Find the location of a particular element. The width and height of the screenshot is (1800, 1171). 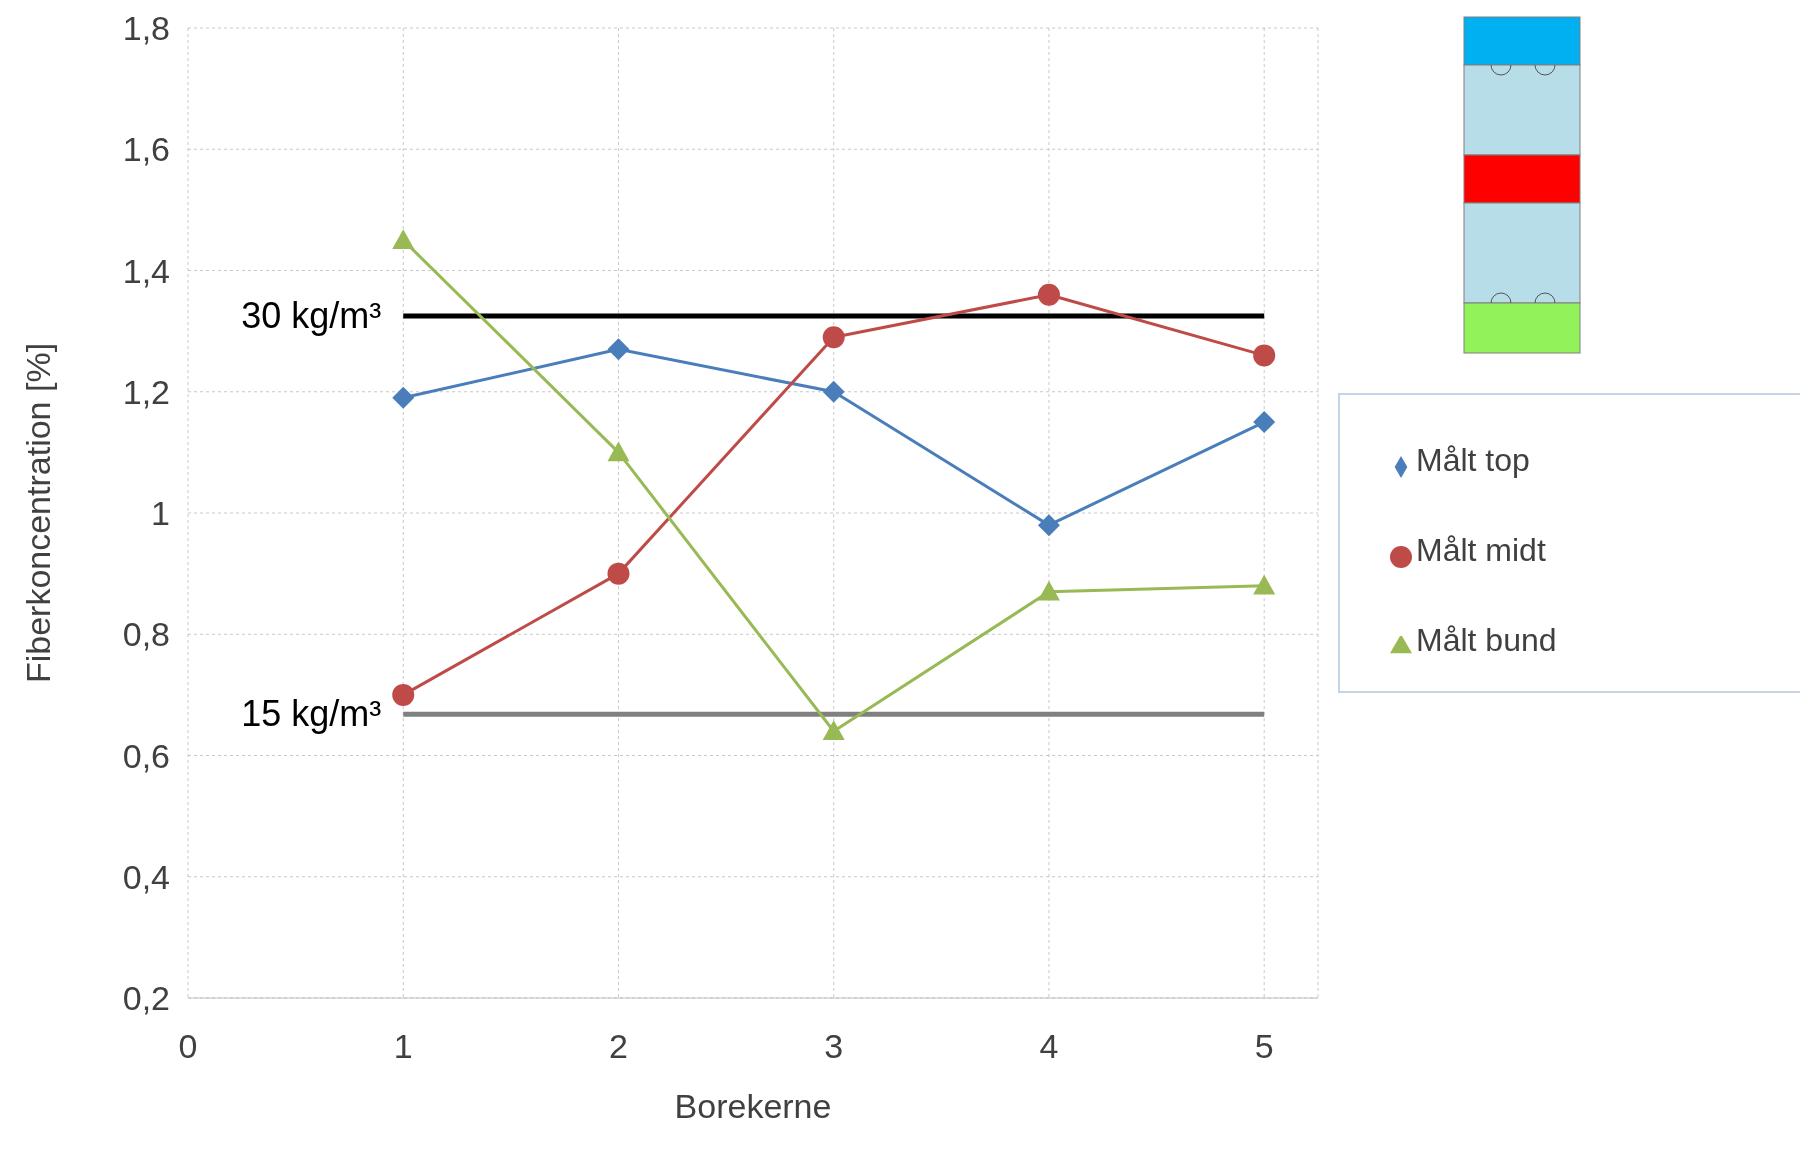

x-tick-label: 1 is located at coordinates (403, 1046).